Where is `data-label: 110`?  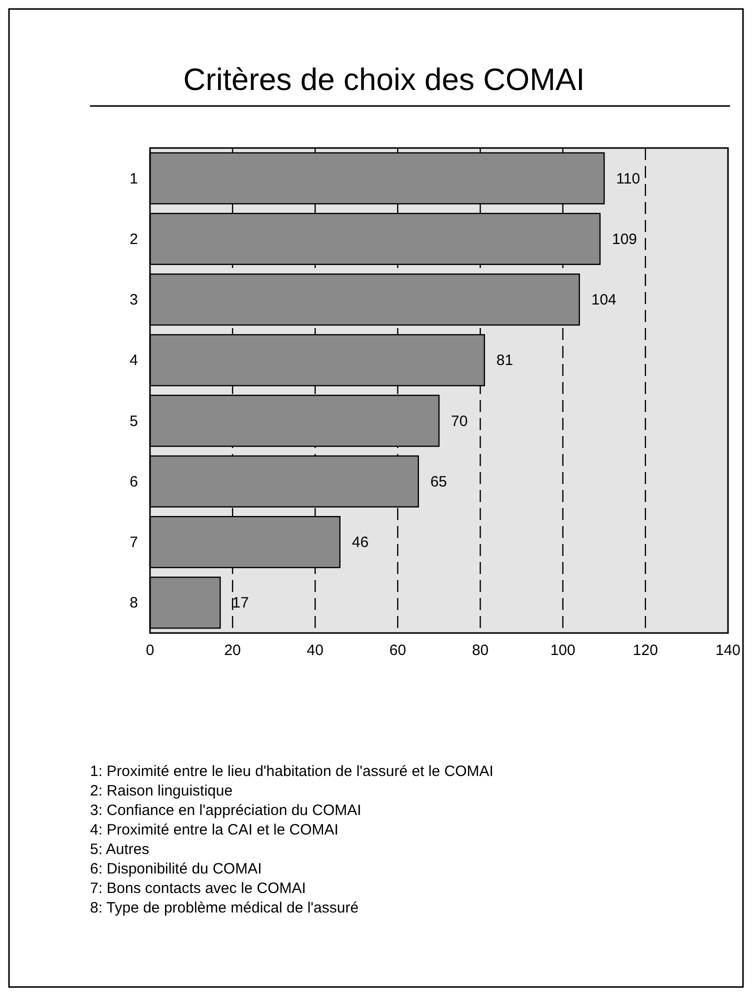
data-label: 110 is located at coordinates (628, 179).